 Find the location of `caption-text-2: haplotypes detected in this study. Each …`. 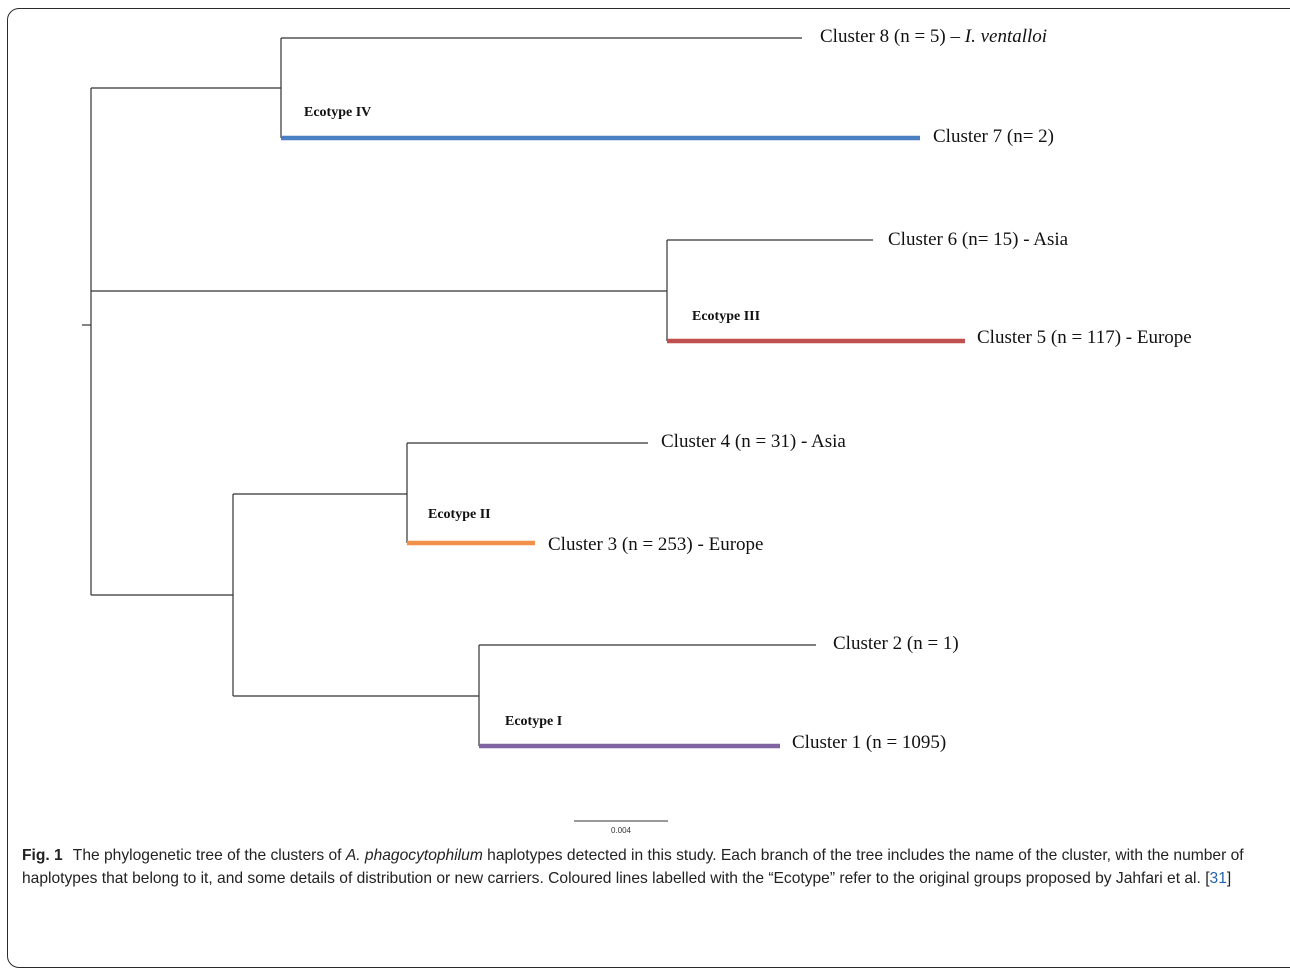

caption-text-2: haplotypes detected in this study. Each … is located at coordinates (633, 867).